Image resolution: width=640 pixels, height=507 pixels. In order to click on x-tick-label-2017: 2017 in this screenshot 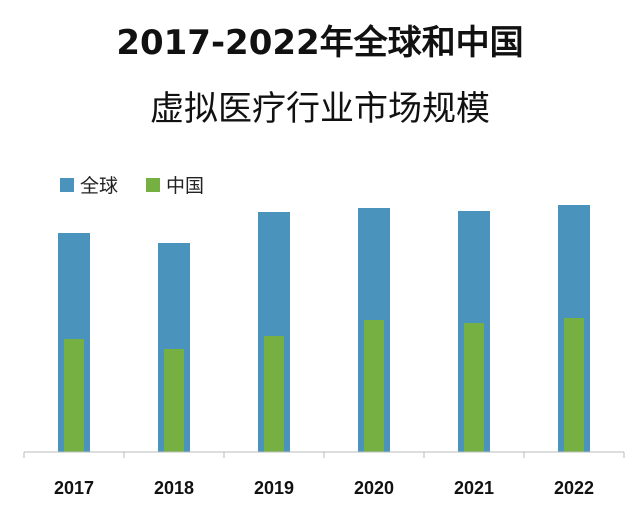, I will do `click(74, 488)`.